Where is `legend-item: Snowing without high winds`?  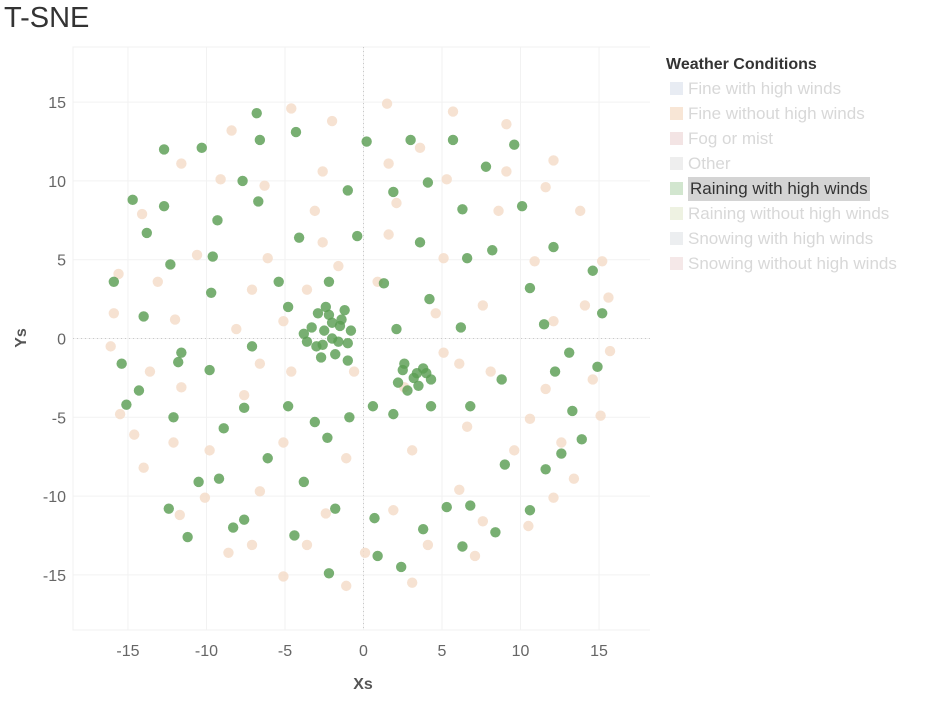 legend-item: Snowing without high winds is located at coordinates (800, 263).